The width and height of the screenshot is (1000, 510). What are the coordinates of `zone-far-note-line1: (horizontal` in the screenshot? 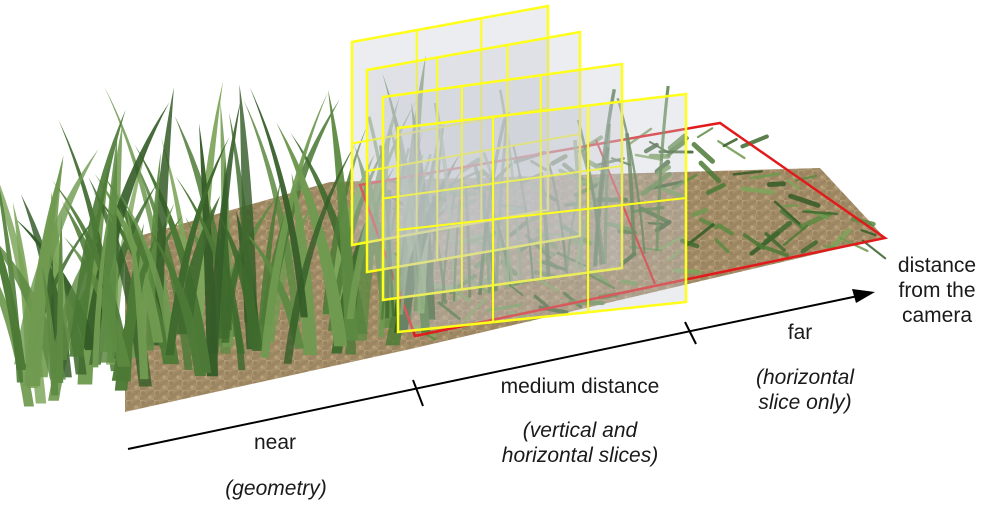 It's located at (805, 377).